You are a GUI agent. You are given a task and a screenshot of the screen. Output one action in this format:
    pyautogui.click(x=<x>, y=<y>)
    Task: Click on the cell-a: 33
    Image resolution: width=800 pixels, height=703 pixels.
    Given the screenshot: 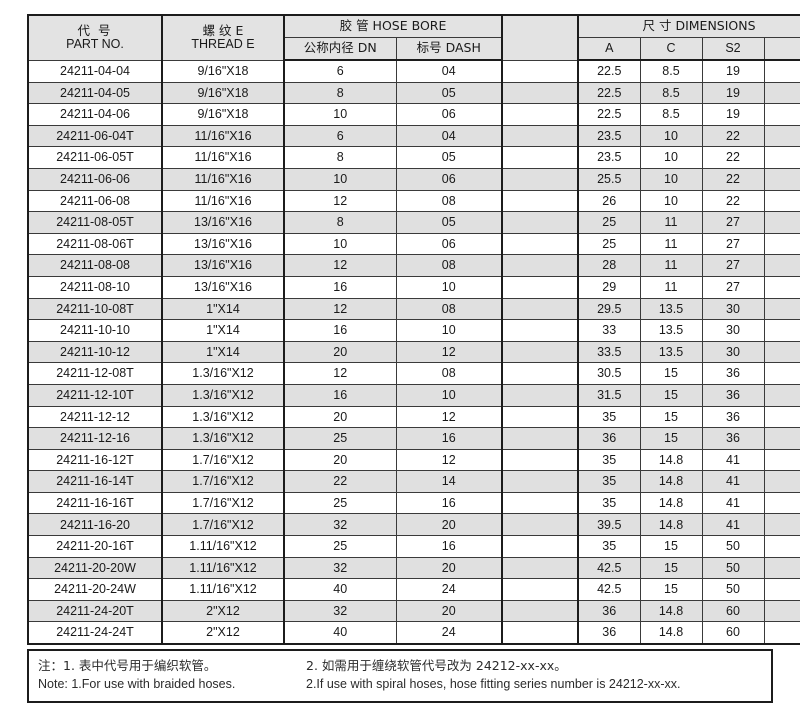 What is the action you would take?
    pyautogui.click(x=609, y=330)
    